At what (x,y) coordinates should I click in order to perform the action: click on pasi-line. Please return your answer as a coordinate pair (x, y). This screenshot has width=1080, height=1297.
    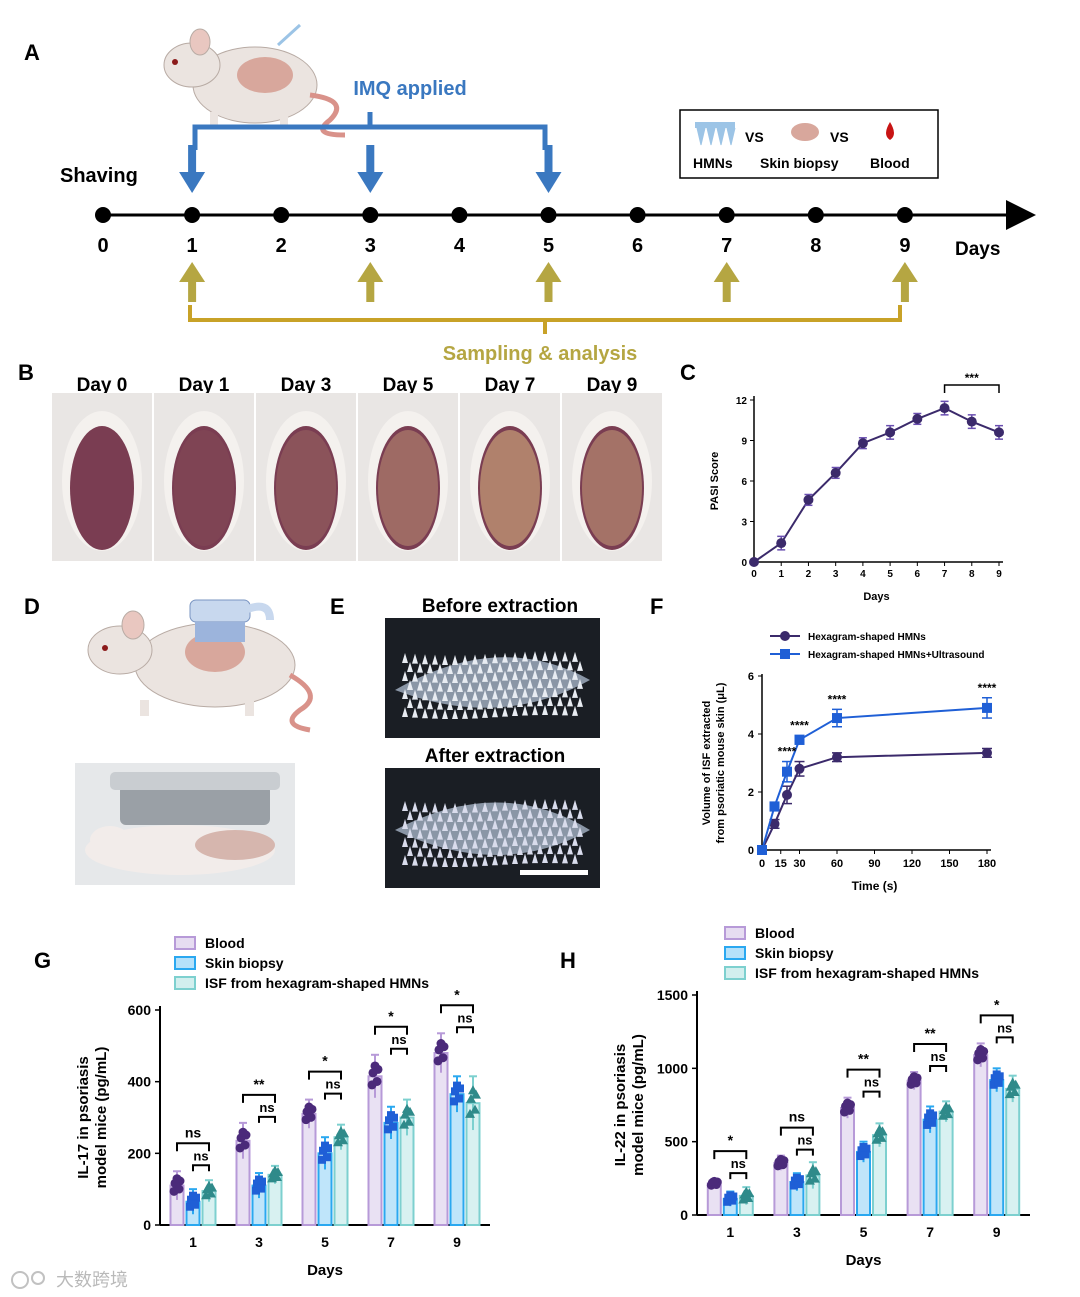
    Looking at the image, I should click on (876, 485).